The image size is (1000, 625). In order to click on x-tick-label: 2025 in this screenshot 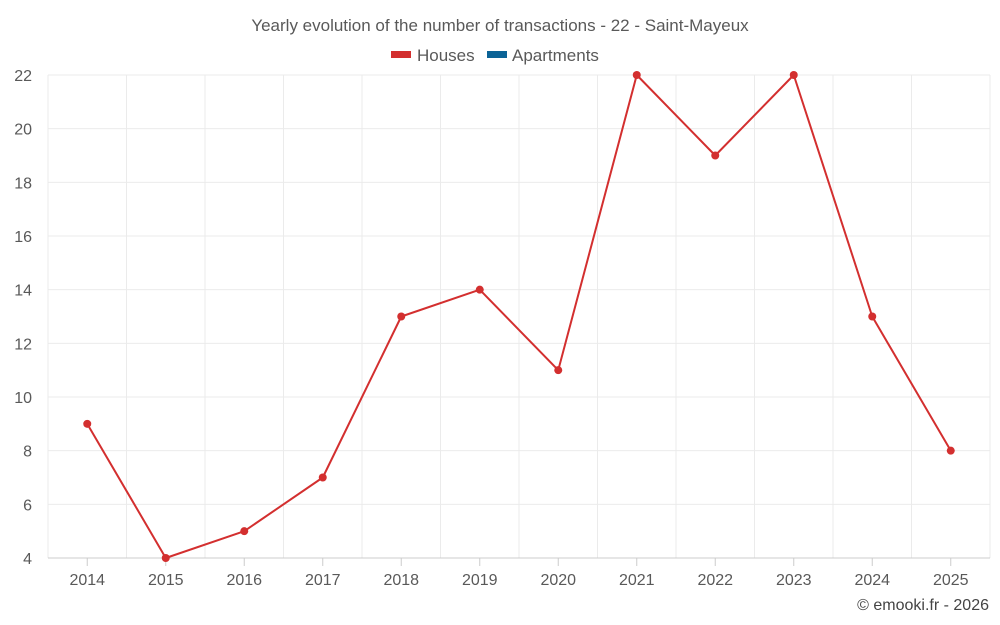, I will do `click(951, 580)`.